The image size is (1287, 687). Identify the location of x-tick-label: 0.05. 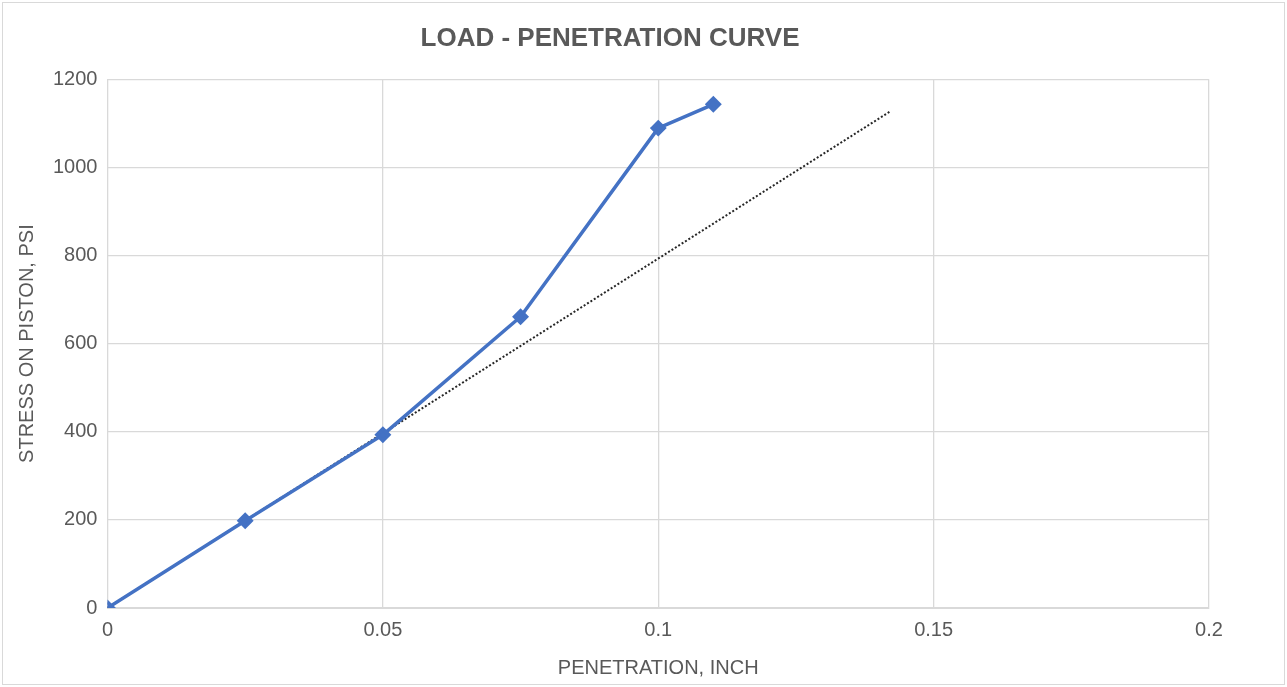
(383, 628).